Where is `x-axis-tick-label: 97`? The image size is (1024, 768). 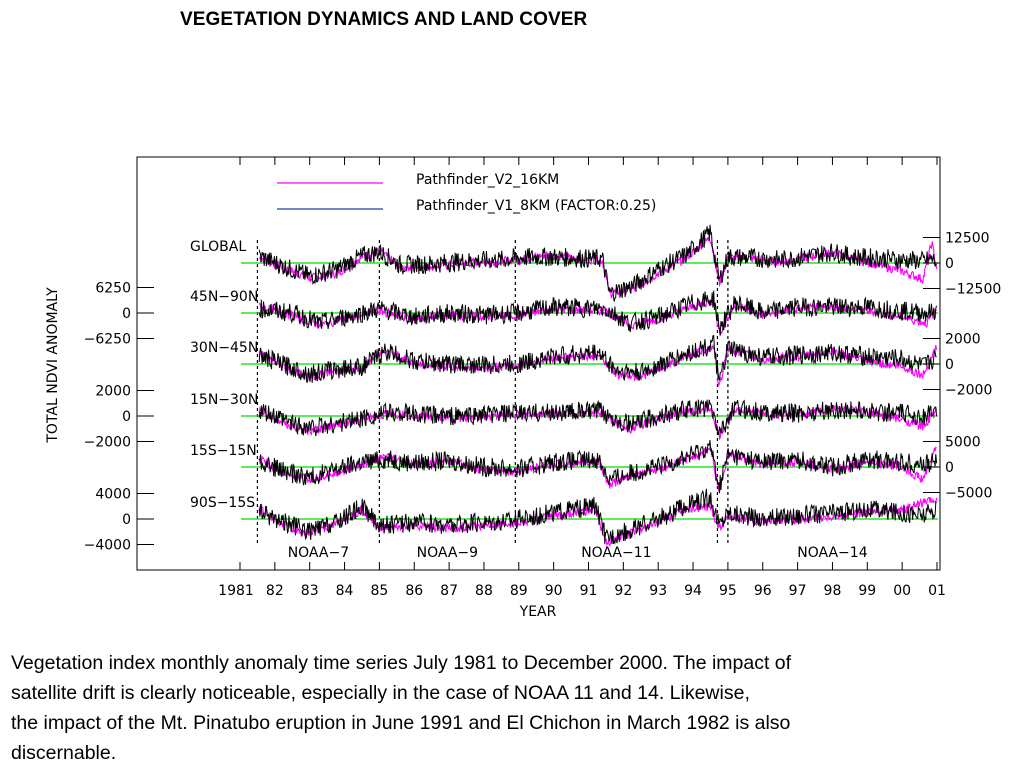
x-axis-tick-label: 97 is located at coordinates (798, 591).